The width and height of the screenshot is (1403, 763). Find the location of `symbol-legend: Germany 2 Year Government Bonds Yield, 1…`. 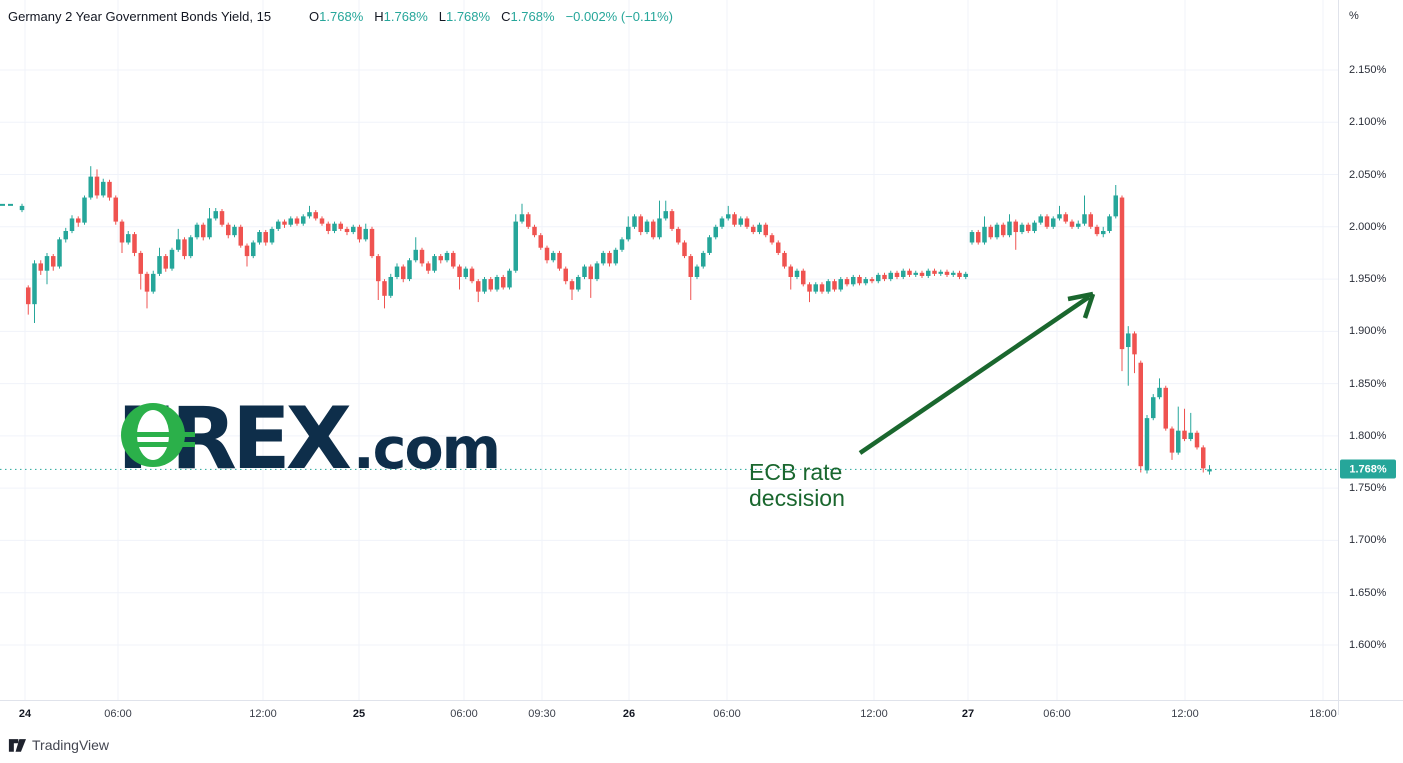

symbol-legend: Germany 2 Year Government Bonds Yield, 1… is located at coordinates (340, 16).